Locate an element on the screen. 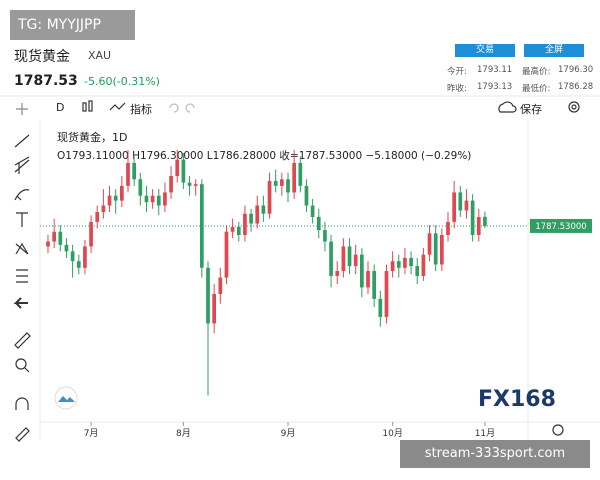  symbol: XAU is located at coordinates (100, 55).